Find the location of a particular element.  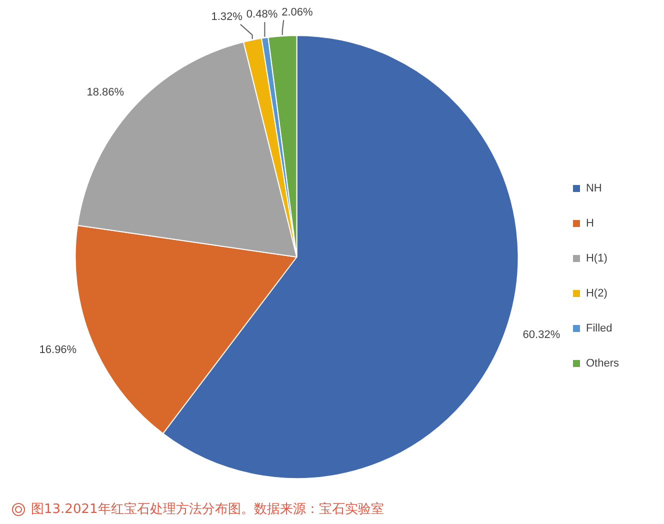

legend-label: Others is located at coordinates (603, 364).